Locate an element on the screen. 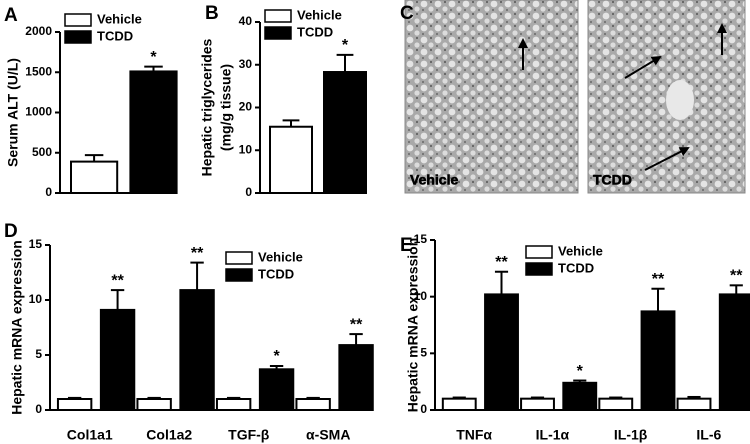 Image resolution: width=750 pixels, height=444 pixels. panel-letter: C is located at coordinates (407, 13).